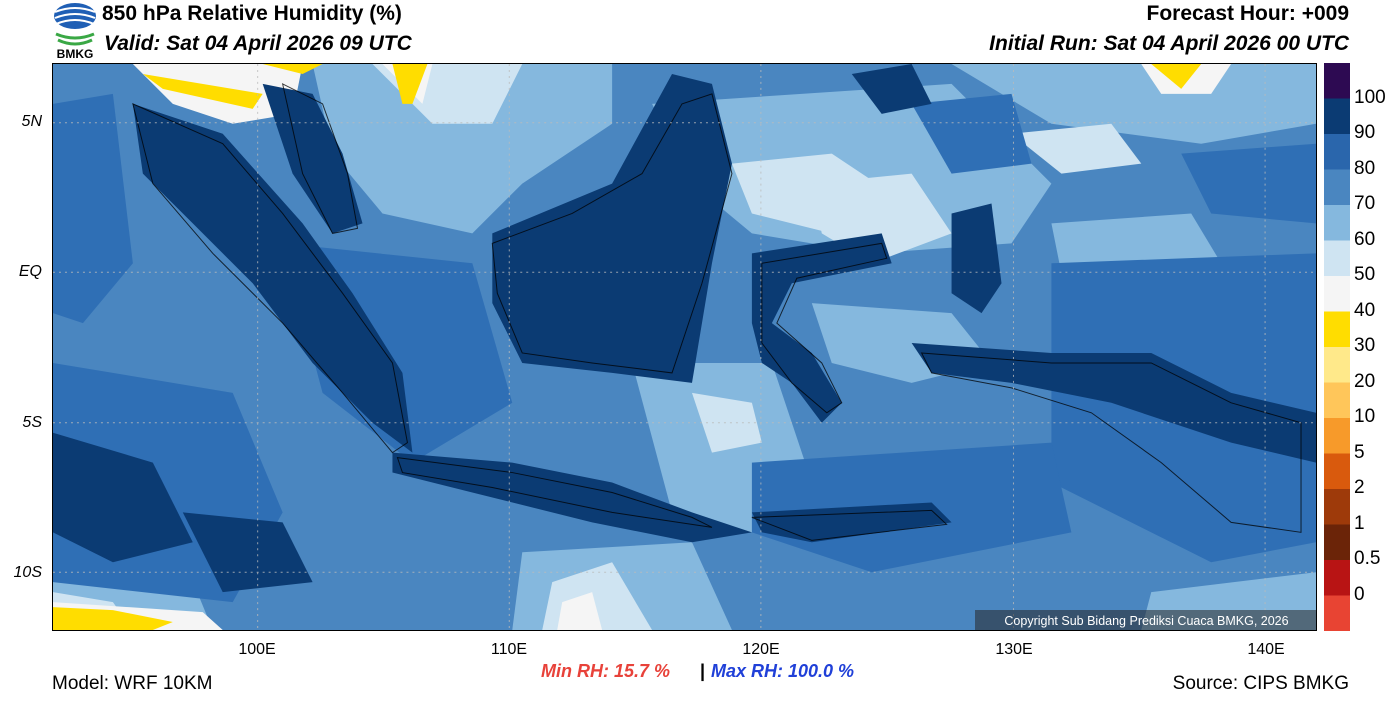 Image resolution: width=1400 pixels, height=709 pixels. I want to click on lon-tick-120e: 120E, so click(761, 649).